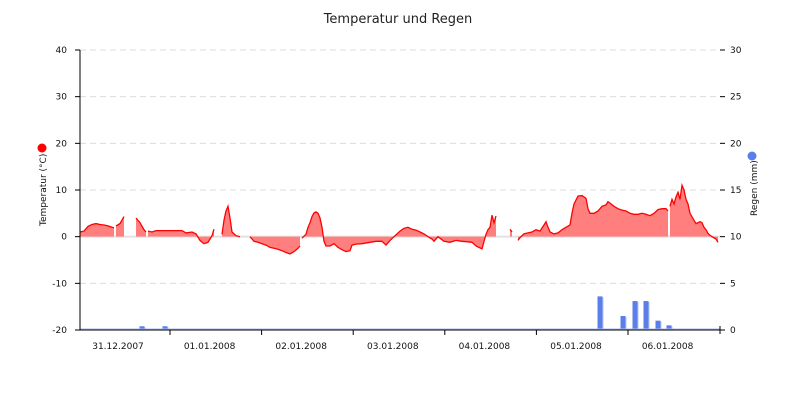 This screenshot has width=800, height=400. I want to click on y-right-tick-label: 10, so click(736, 238).